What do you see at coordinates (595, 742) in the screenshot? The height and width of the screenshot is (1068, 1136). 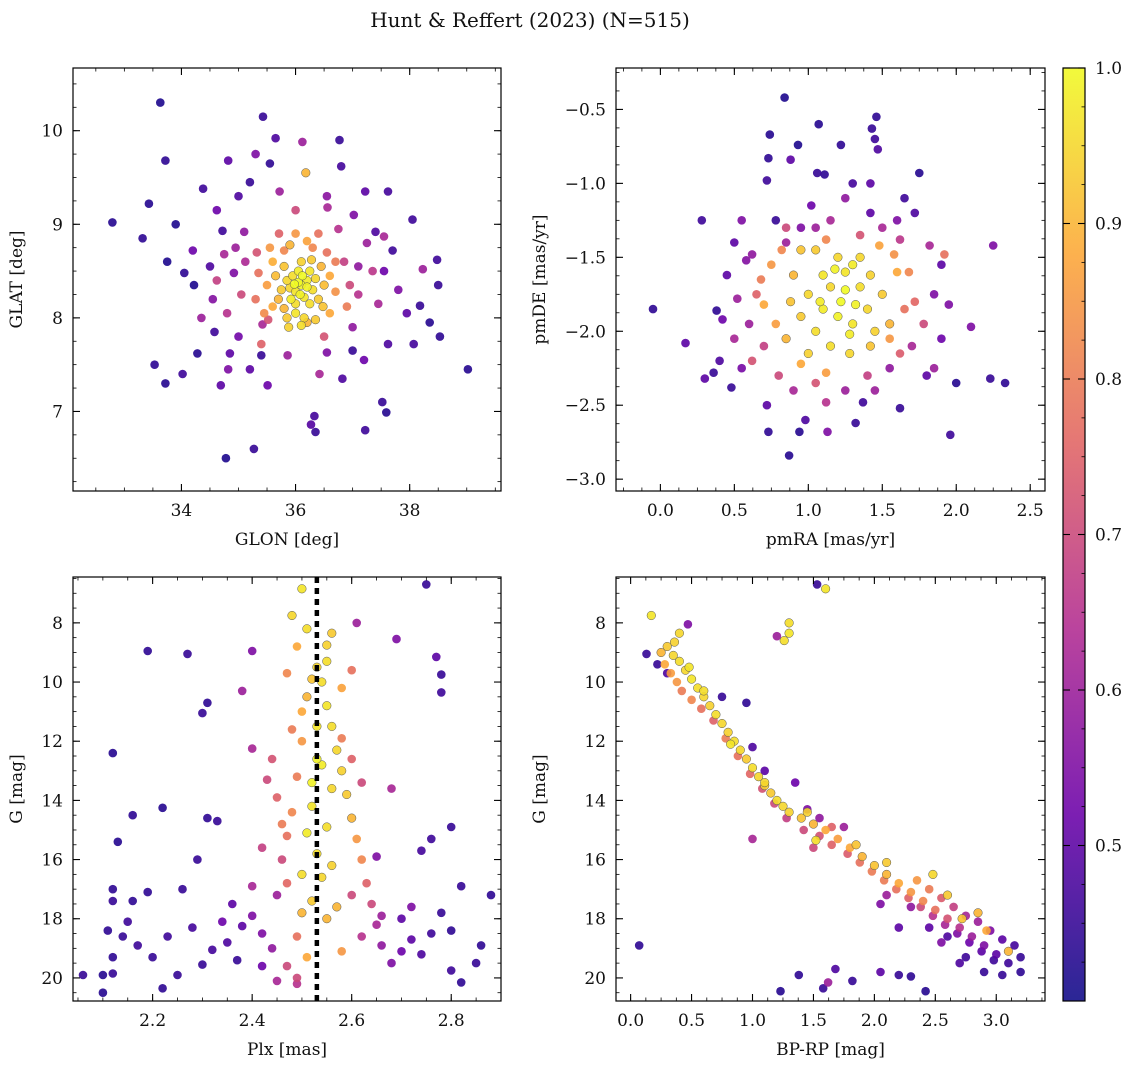 I see `y-tick-label: 12` at bounding box center [595, 742].